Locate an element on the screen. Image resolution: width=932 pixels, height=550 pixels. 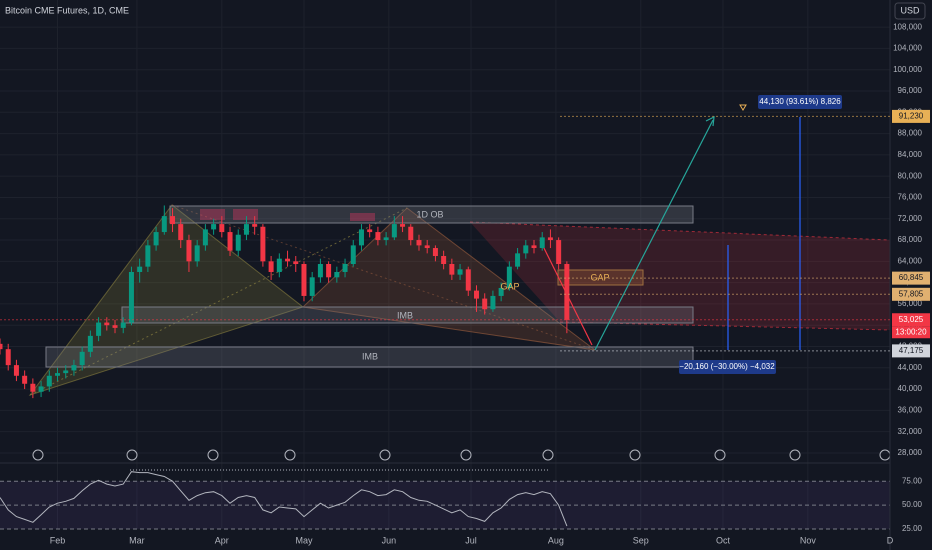
y-tick-label: 76,000 is located at coordinates (910, 197).